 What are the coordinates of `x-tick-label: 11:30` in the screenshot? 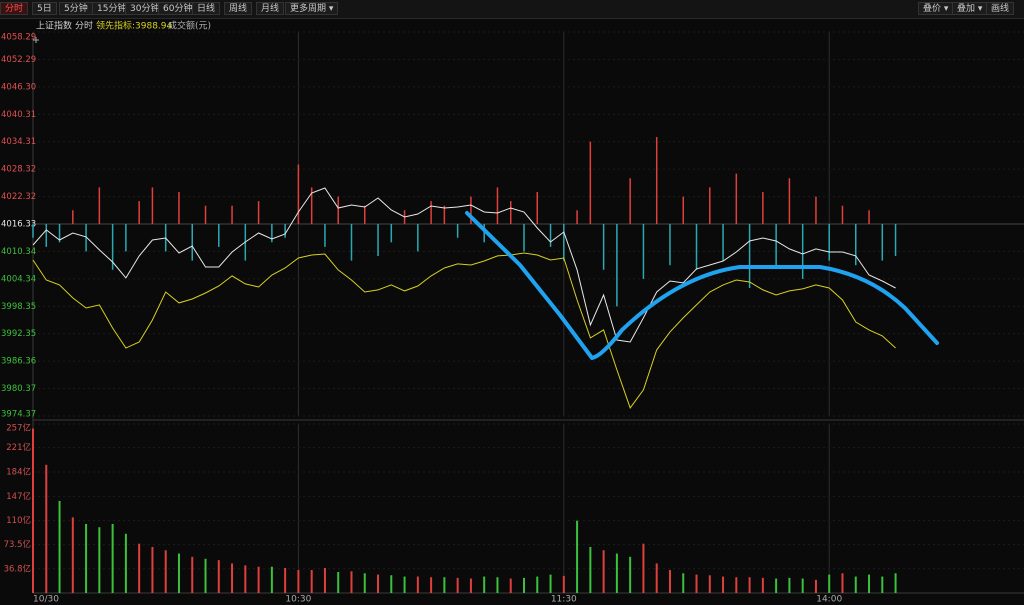 It's located at (564, 600).